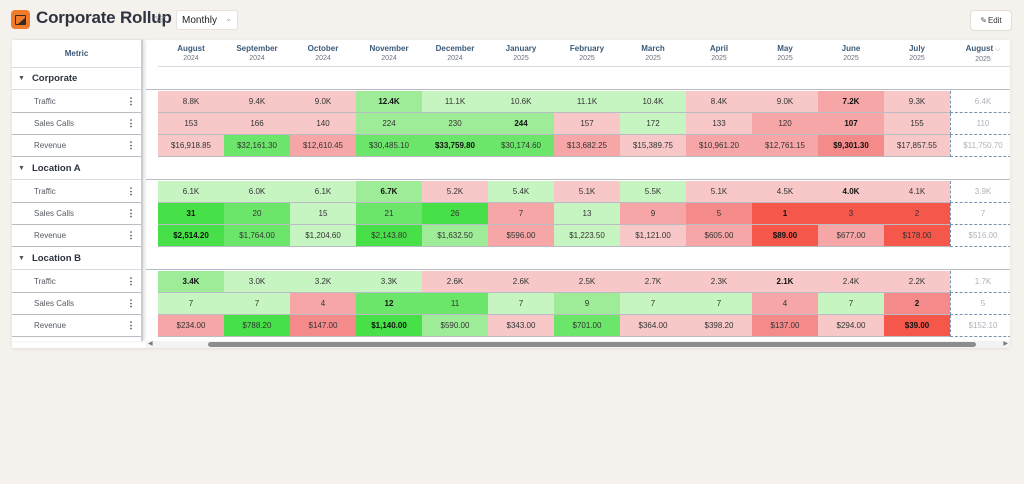 The image size is (1024, 484). I want to click on value-cell: 3.3K, so click(389, 282).